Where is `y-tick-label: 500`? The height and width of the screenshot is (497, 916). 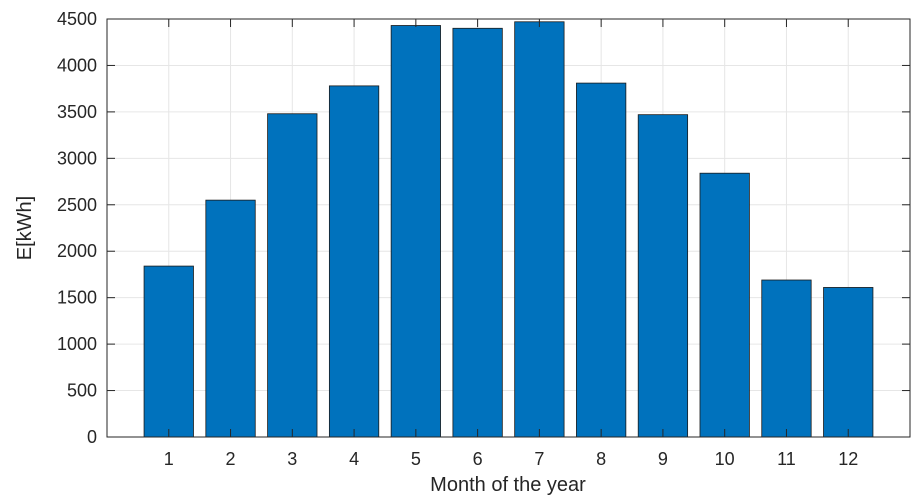 y-tick-label: 500 is located at coordinates (82, 391).